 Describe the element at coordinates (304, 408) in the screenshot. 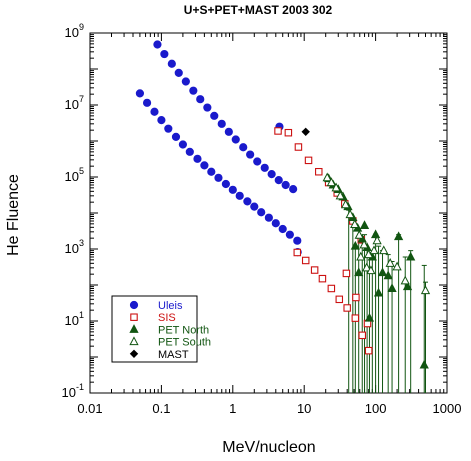

I see `x-tick-label: 10` at that location.